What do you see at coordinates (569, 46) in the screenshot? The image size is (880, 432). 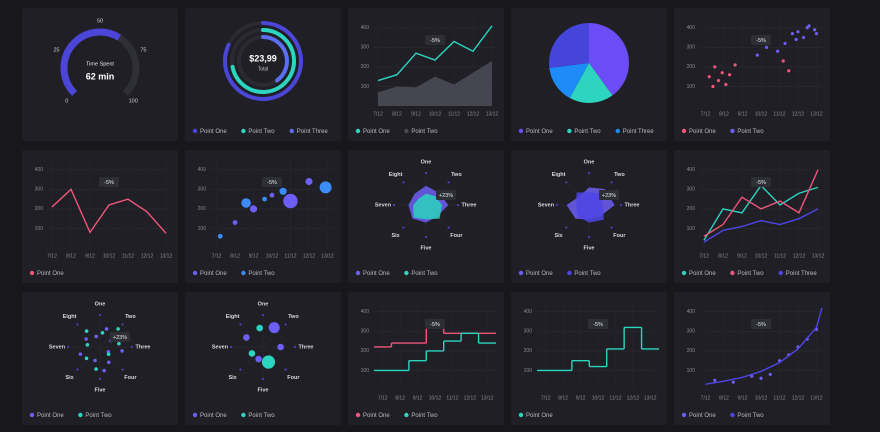 I see `pie-slice` at bounding box center [569, 46].